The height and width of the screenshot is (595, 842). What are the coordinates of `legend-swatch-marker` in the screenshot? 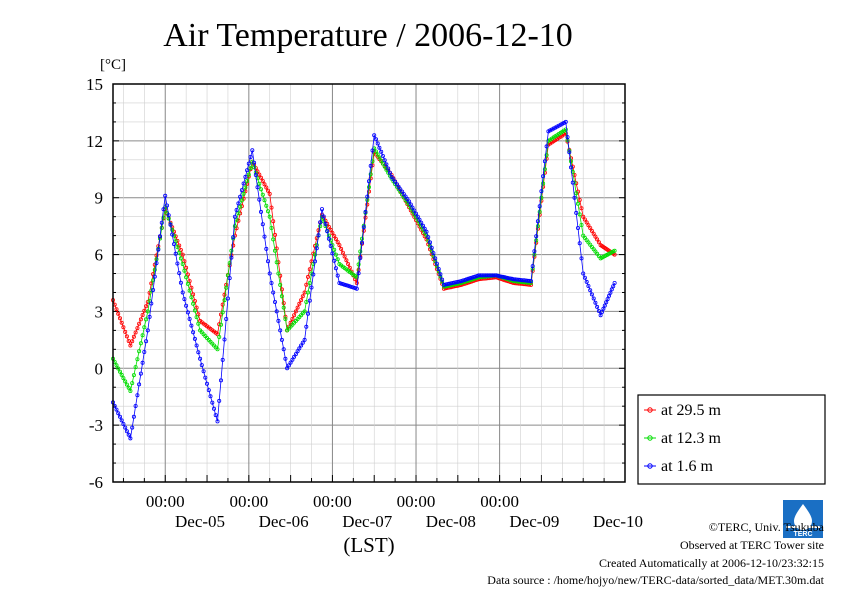 It's located at (650, 466).